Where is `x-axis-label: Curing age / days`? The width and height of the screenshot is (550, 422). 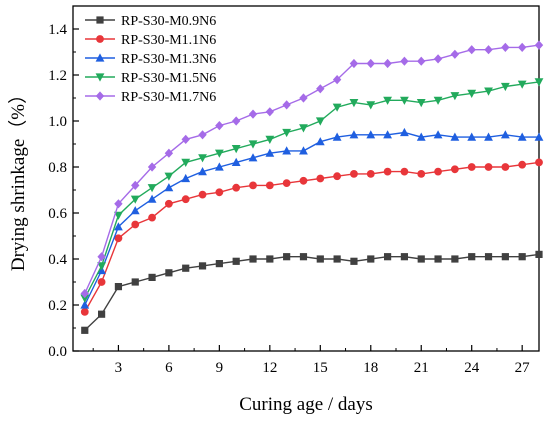
x-axis-label: Curing age / days is located at coordinates (306, 404).